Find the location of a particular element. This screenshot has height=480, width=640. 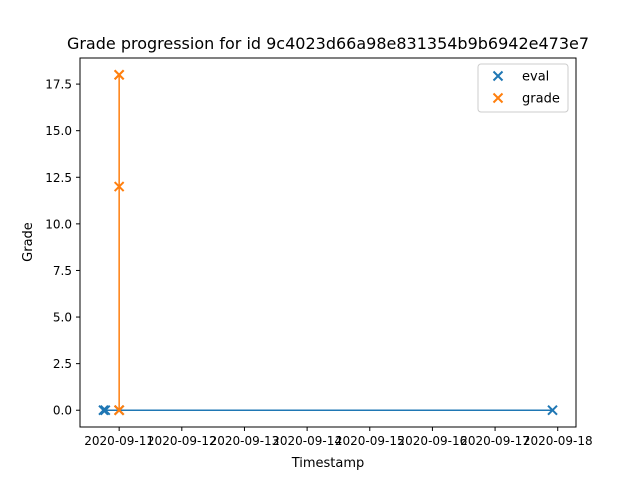

x-tick-label: 2020-09-15 is located at coordinates (370, 441).